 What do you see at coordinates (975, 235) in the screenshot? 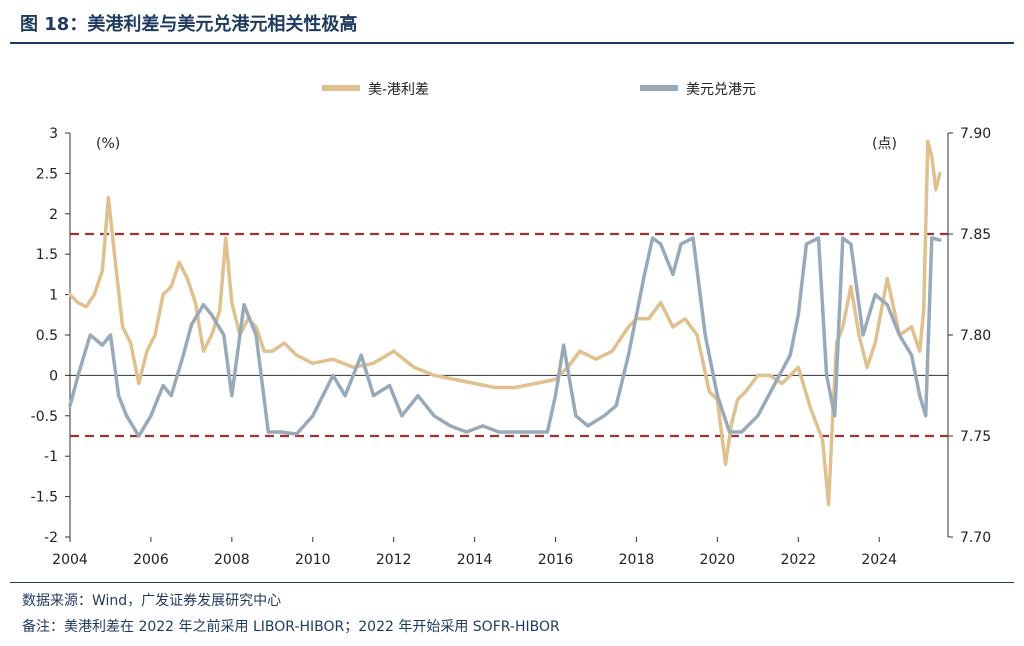
I see `right-tick-label: 7.85` at bounding box center [975, 235].